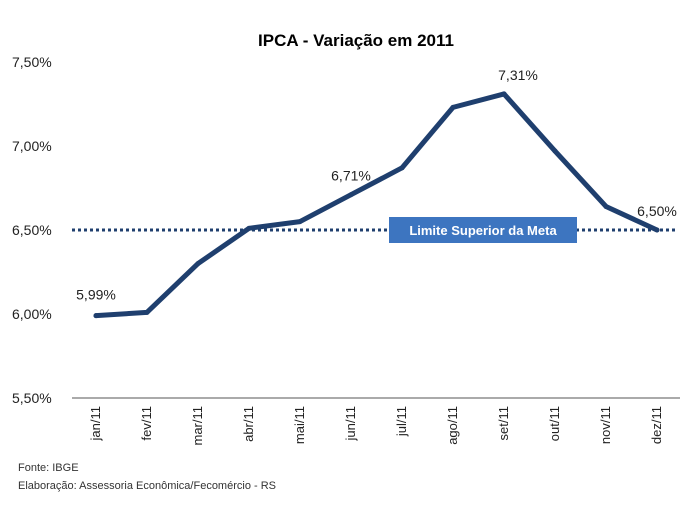 The height and width of the screenshot is (518, 691). I want to click on data-label: 7,31%, so click(518, 75).